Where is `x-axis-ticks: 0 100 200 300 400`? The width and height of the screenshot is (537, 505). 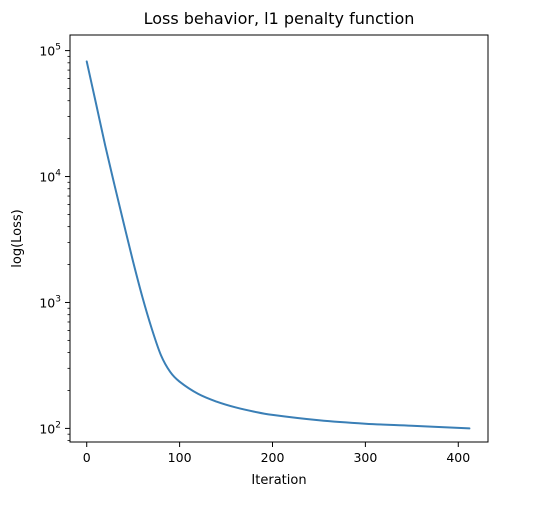 x-axis-ticks: 0 100 200 300 400 is located at coordinates (276, 453).